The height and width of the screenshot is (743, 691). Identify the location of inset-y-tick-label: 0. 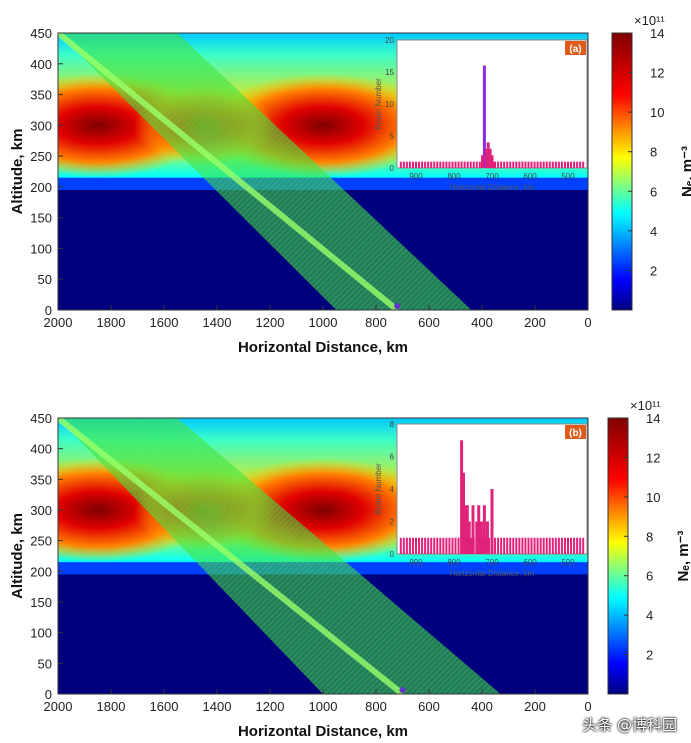
(392, 168).